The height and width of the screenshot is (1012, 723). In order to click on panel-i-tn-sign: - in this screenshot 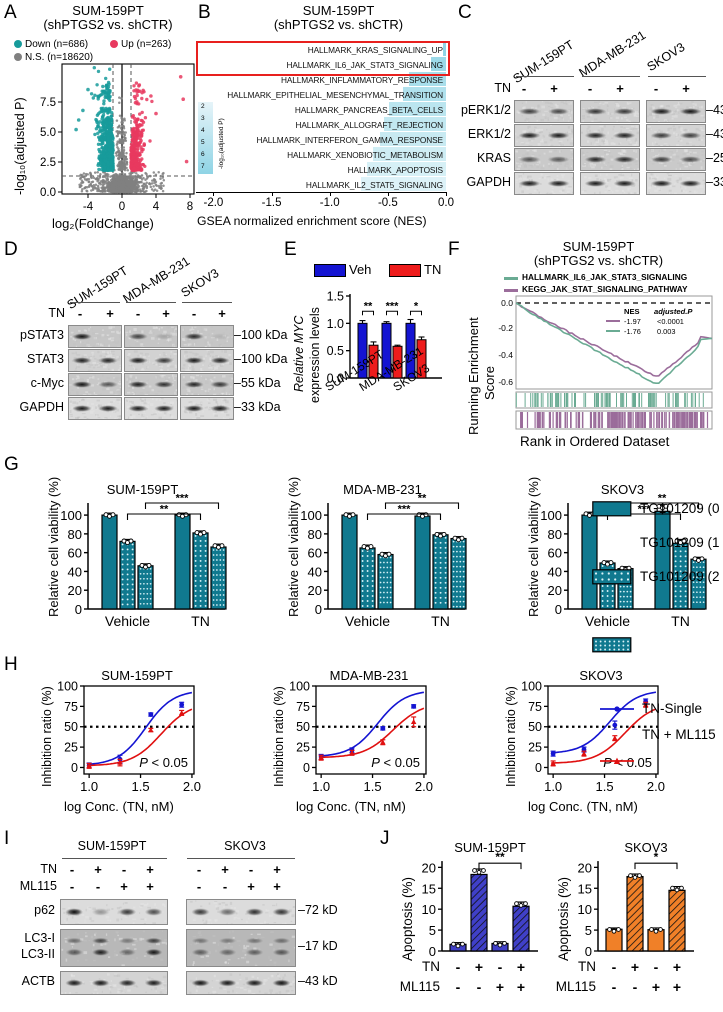, I will do `click(72, 869)`.